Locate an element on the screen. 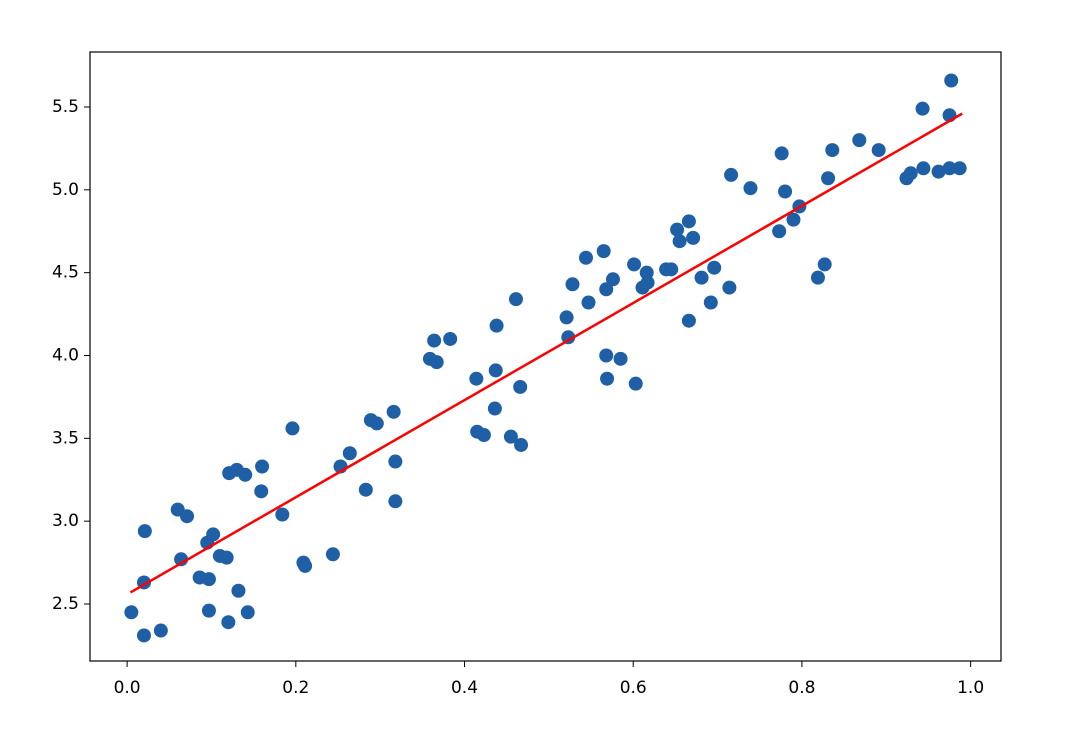  y-tick-label: 4.5 is located at coordinates (65, 273).